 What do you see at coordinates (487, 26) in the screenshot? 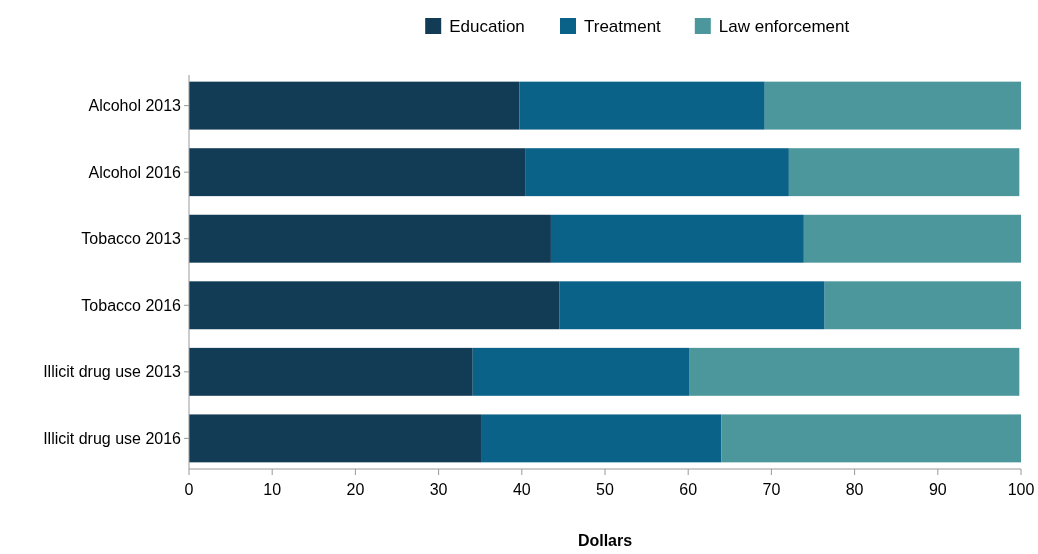
I see `legend-label: Education` at bounding box center [487, 26].